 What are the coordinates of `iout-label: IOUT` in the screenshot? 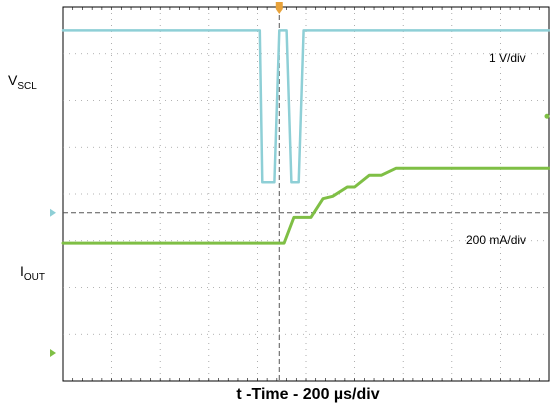 It's located at (32, 273).